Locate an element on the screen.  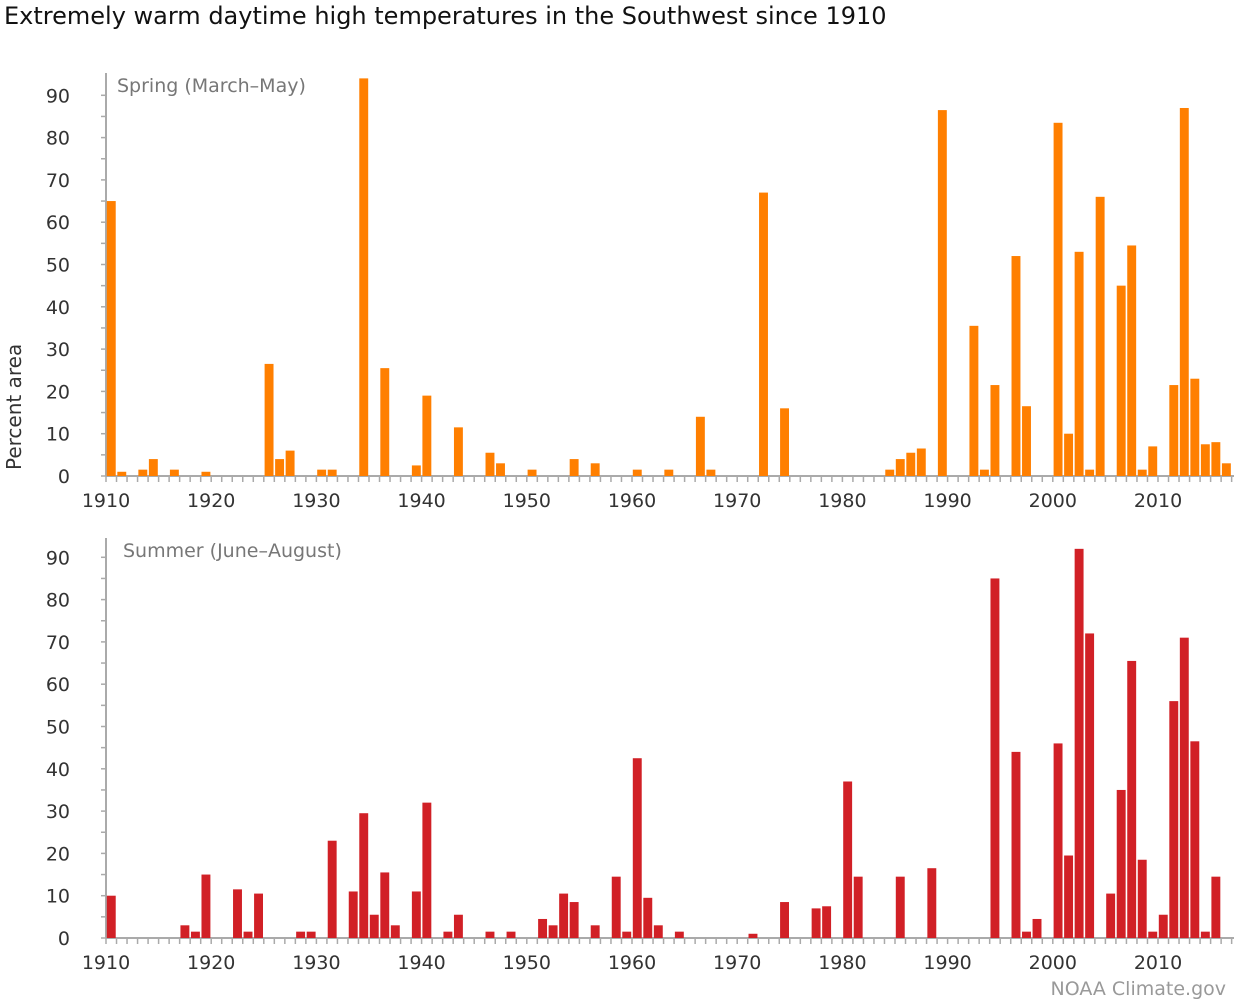
spring-x-tick-label: 1960 is located at coordinates (632, 501).